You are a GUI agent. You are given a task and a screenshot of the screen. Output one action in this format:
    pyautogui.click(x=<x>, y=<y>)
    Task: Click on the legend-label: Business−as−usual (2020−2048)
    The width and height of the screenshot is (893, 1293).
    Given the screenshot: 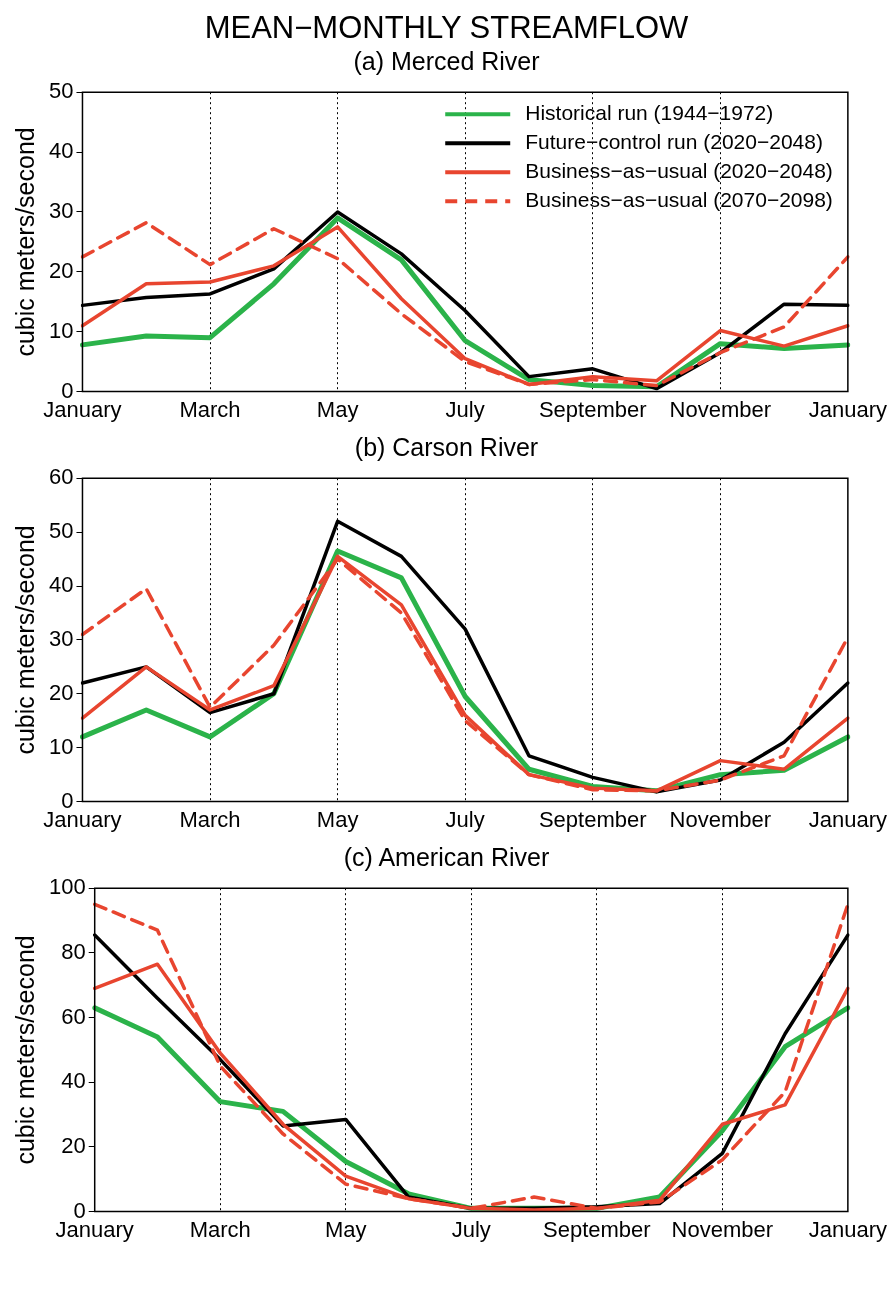 What is the action you would take?
    pyautogui.click(x=679, y=170)
    